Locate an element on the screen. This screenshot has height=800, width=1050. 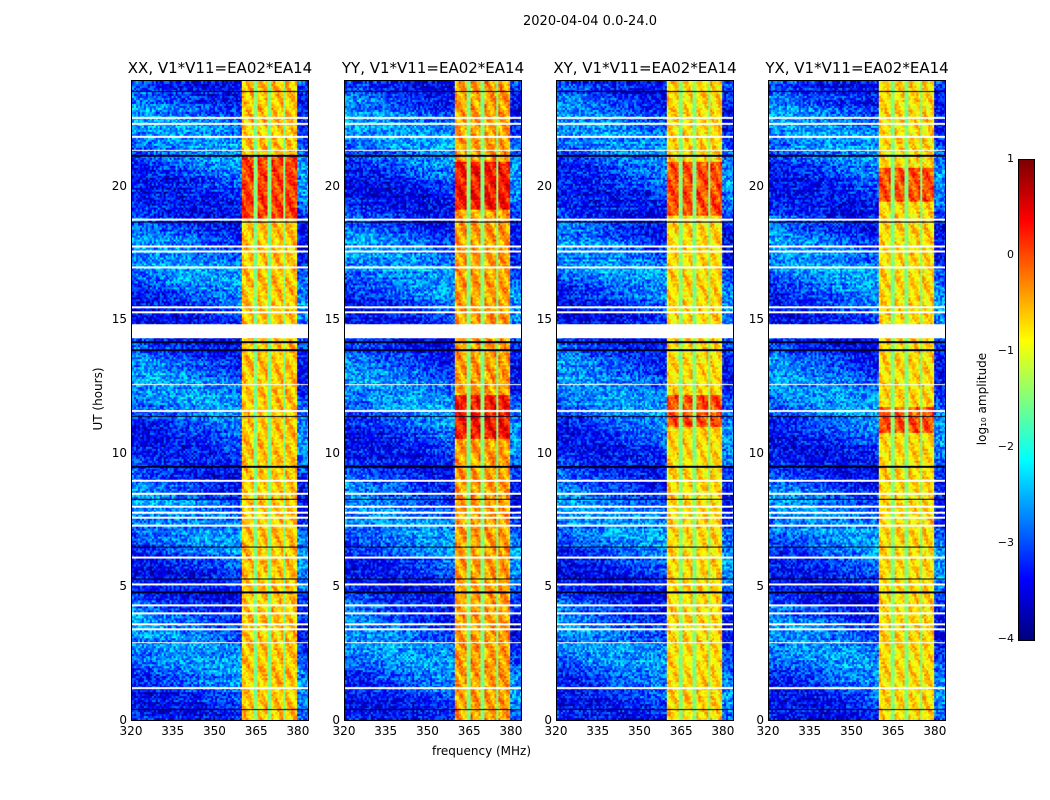
x-axis-label: frequency (MHz) is located at coordinates (482, 751).